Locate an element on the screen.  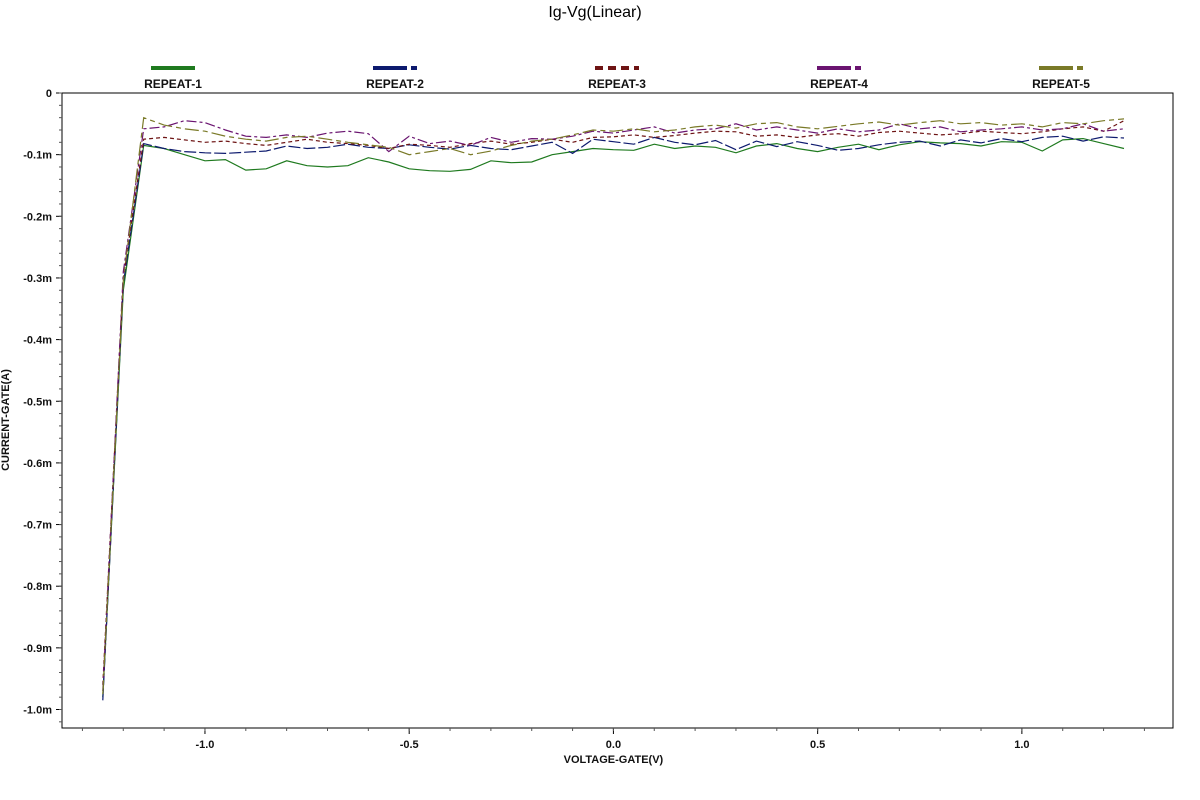
x-tick-label: -1.0 is located at coordinates (204, 745).